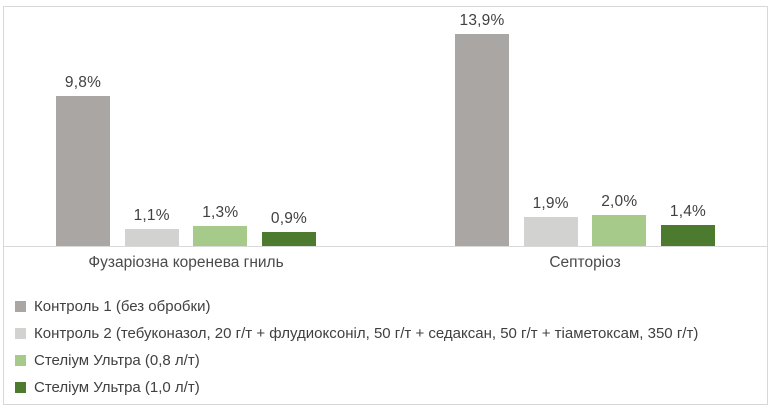 The height and width of the screenshot is (412, 780). I want to click on bar-group-0: 9,8% 1,1% 1,3% 0,9%, so click(186, 160).